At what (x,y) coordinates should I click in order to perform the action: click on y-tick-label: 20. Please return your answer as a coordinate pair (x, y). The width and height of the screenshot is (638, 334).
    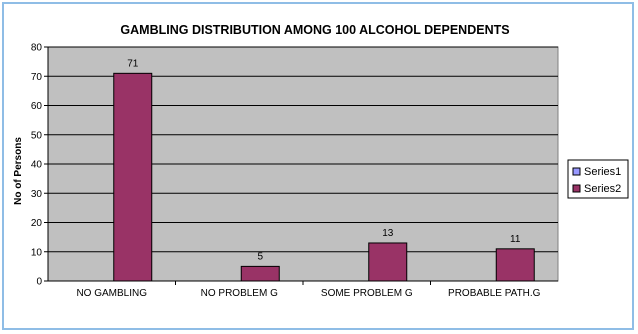
    Looking at the image, I should click on (37, 223).